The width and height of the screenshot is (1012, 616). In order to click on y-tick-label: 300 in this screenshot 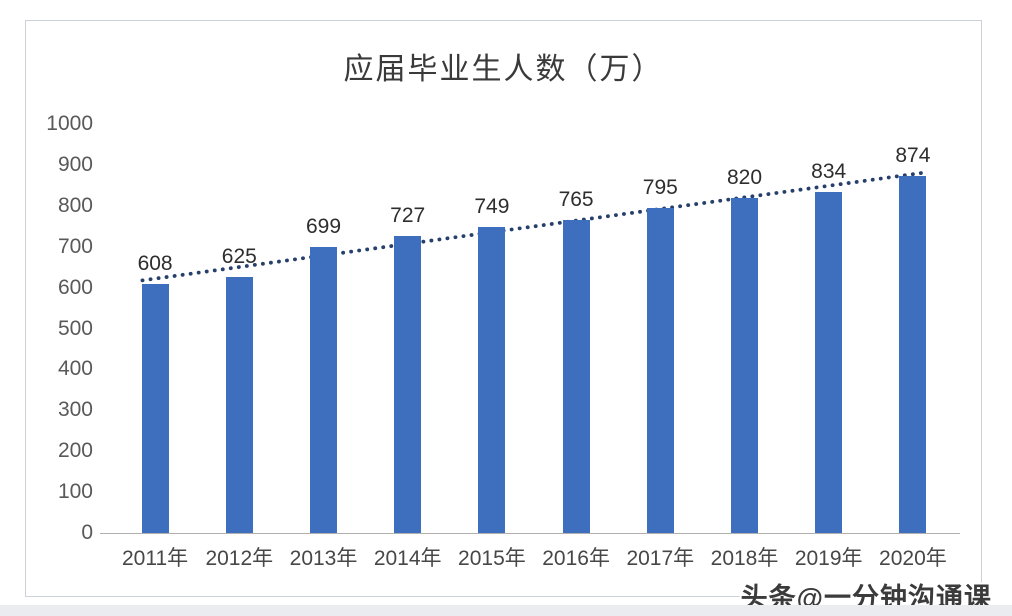, I will do `click(75, 410)`.